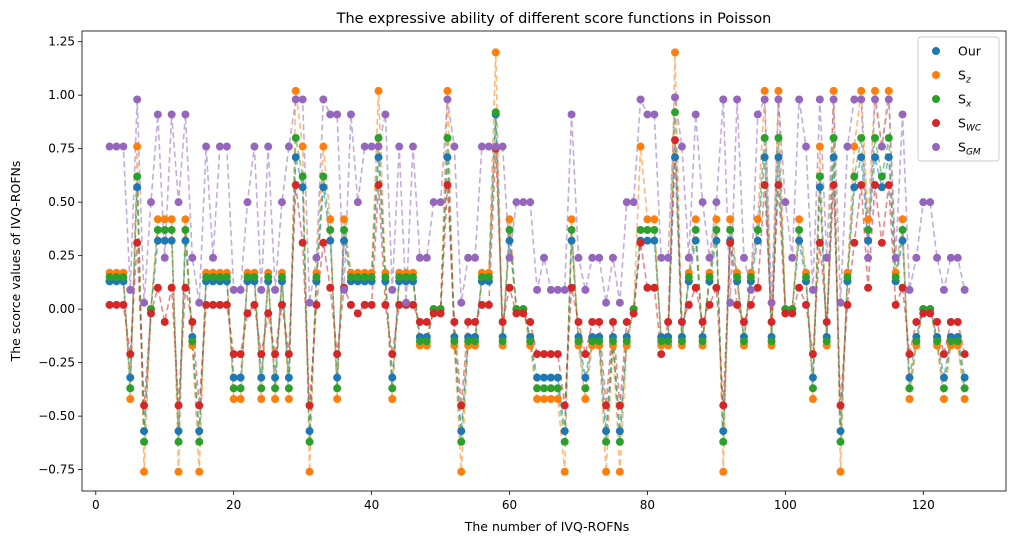 The height and width of the screenshot is (545, 1021). What do you see at coordinates (964, 77) in the screenshot?
I see `legend-entry: Sz` at bounding box center [964, 77].